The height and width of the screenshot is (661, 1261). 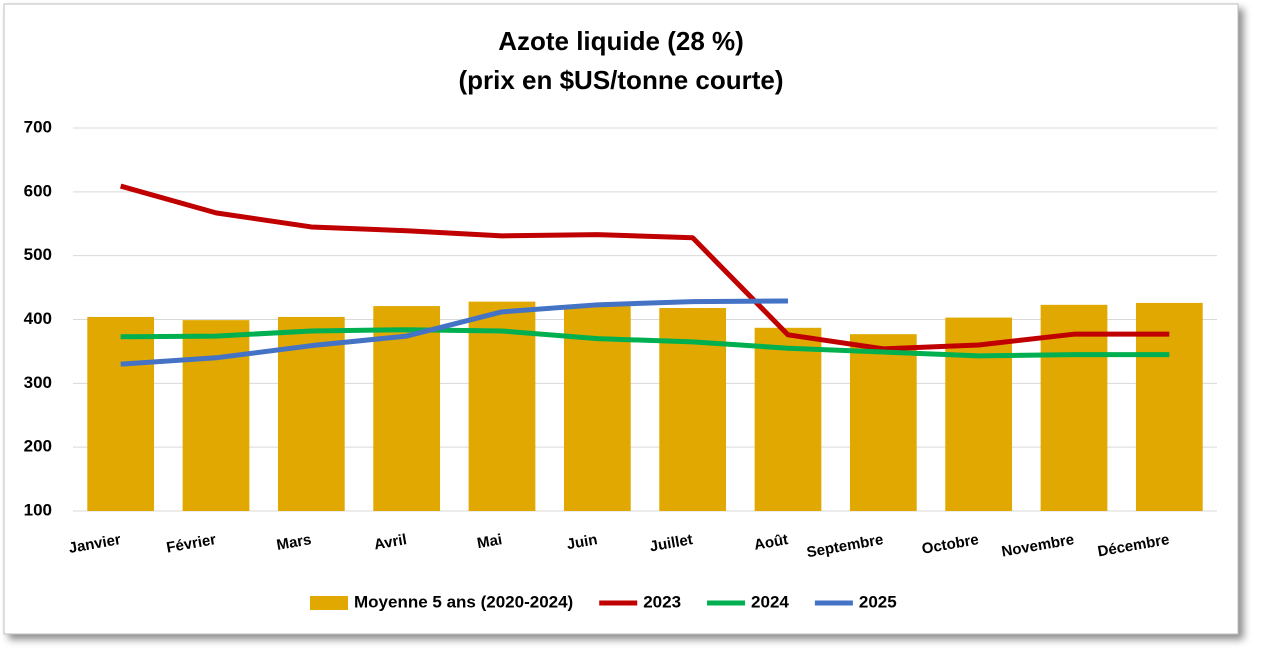 What do you see at coordinates (878, 601) in the screenshot?
I see `legend-label: 2025` at bounding box center [878, 601].